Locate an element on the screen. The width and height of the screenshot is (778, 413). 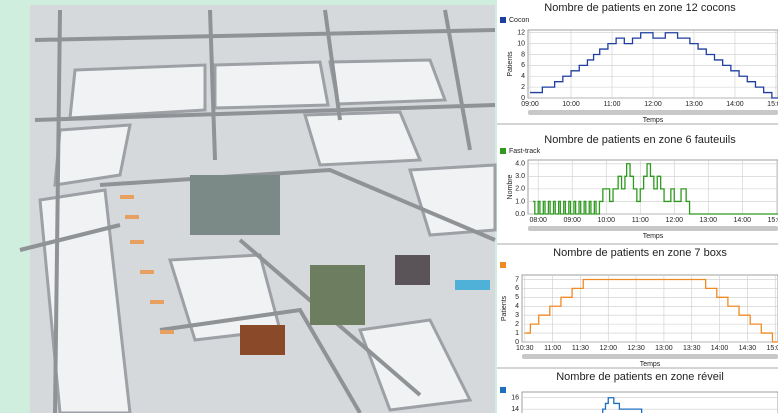
scene-seats is located at coordinates (147, 264).